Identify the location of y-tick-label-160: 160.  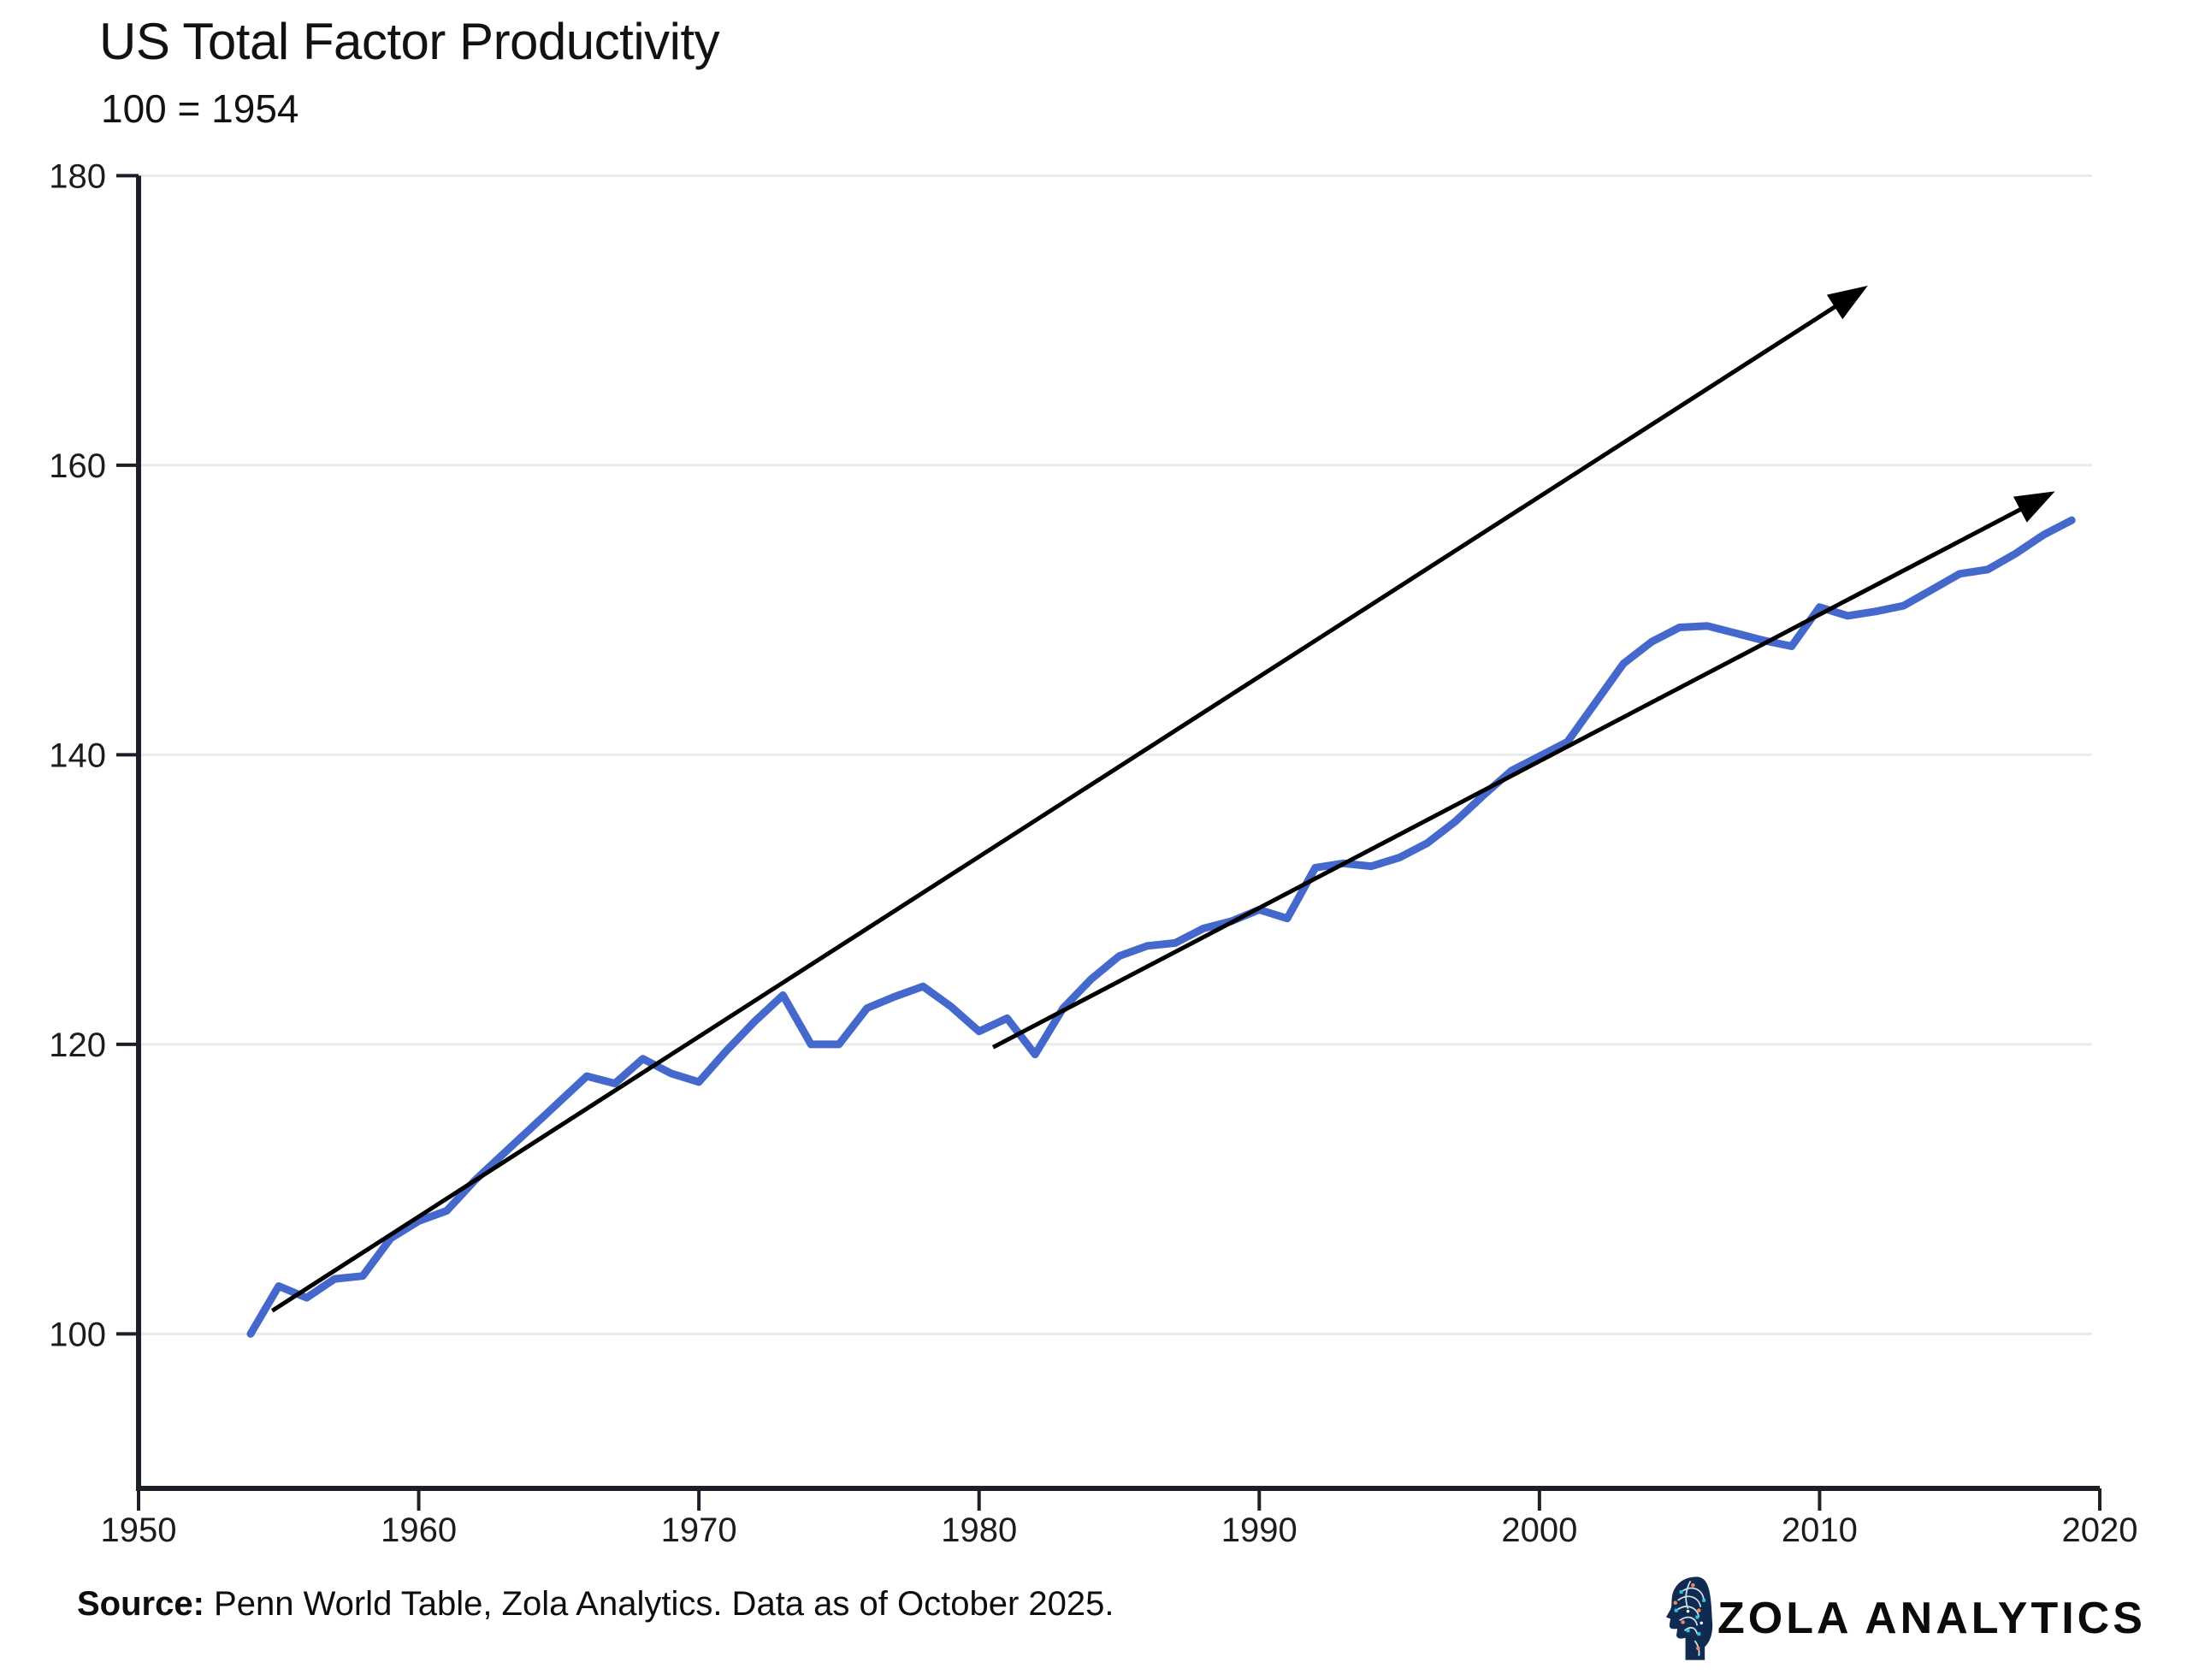
(77, 466).